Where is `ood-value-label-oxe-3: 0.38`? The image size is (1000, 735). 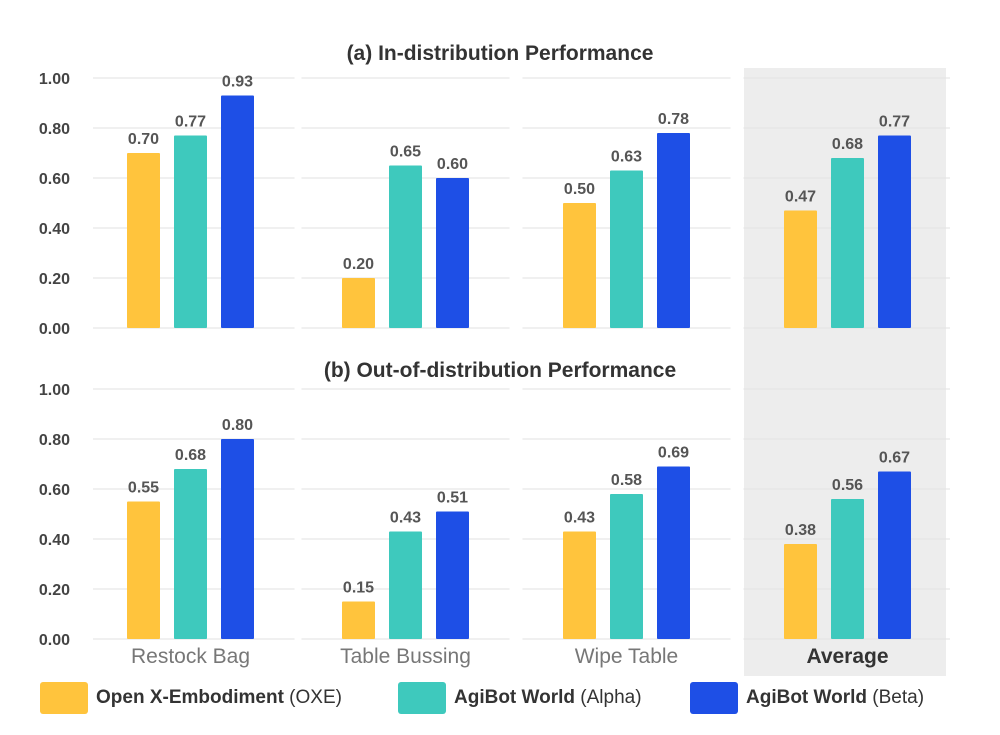 ood-value-label-oxe-3: 0.38 is located at coordinates (800, 530).